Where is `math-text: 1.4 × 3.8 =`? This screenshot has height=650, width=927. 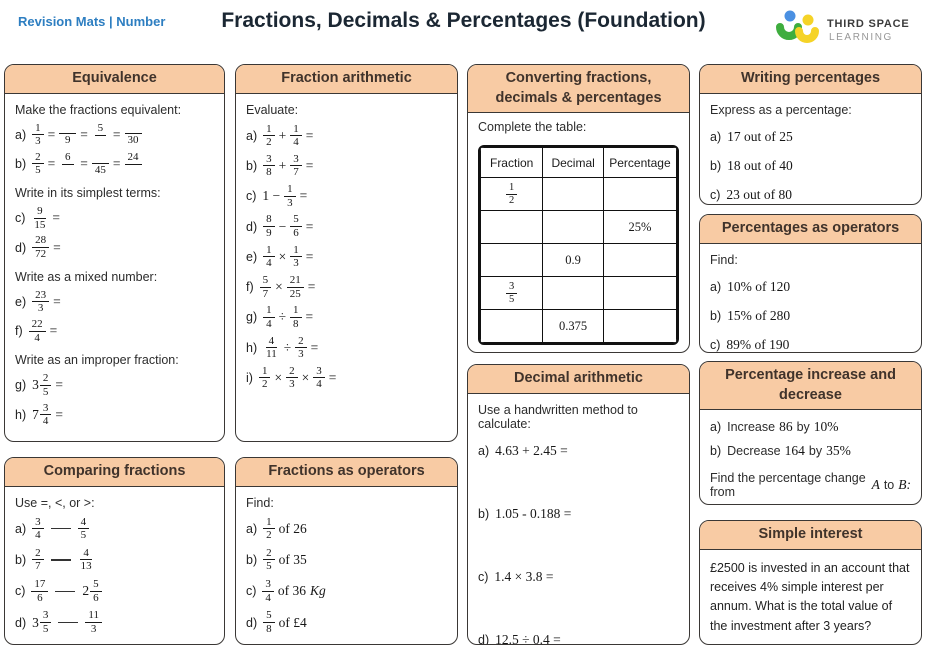
math-text: 1.4 × 3.8 = is located at coordinates (524, 576).